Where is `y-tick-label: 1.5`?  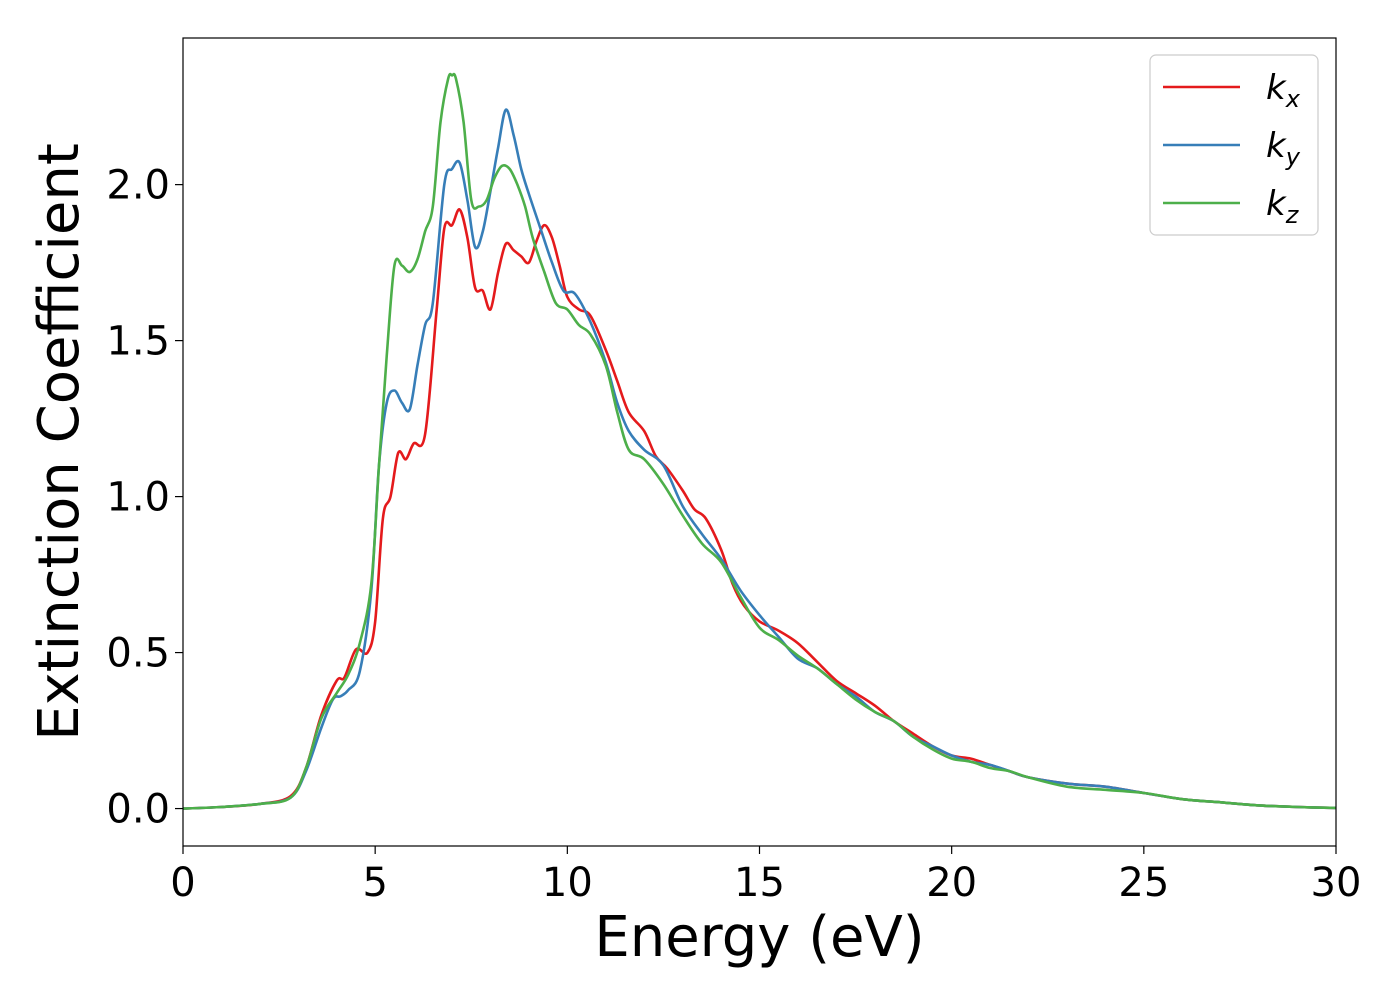
y-tick-label: 1.5 is located at coordinates (138, 342).